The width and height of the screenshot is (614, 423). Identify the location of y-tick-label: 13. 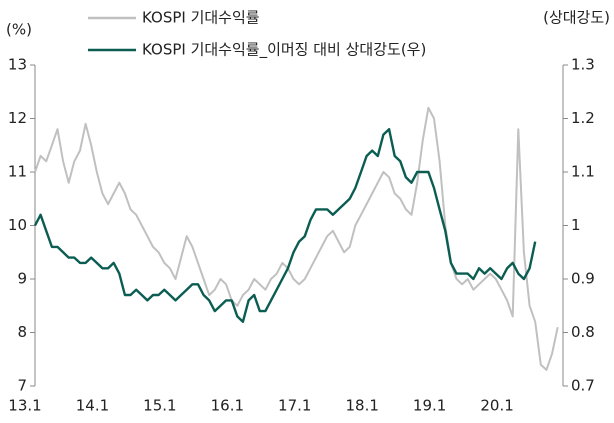
(17, 65).